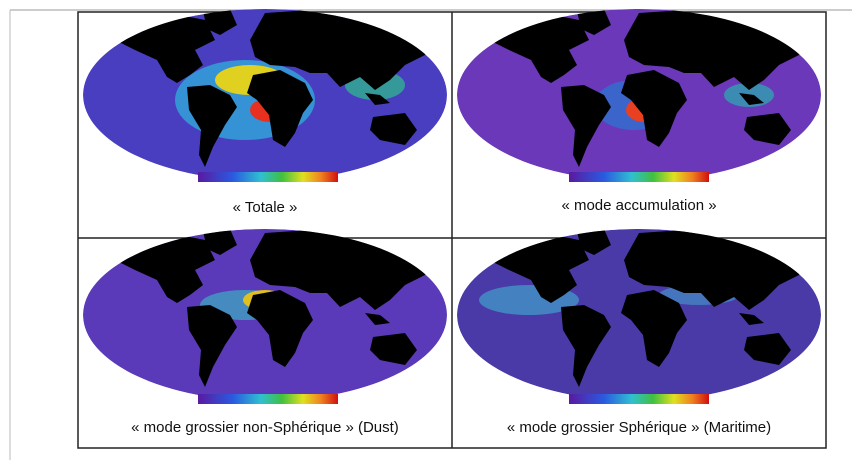 This screenshot has width=862, height=468. Describe the element at coordinates (639, 427) in the screenshot. I see `caption: « mode grossier Sphérique » (Maritime)` at that location.